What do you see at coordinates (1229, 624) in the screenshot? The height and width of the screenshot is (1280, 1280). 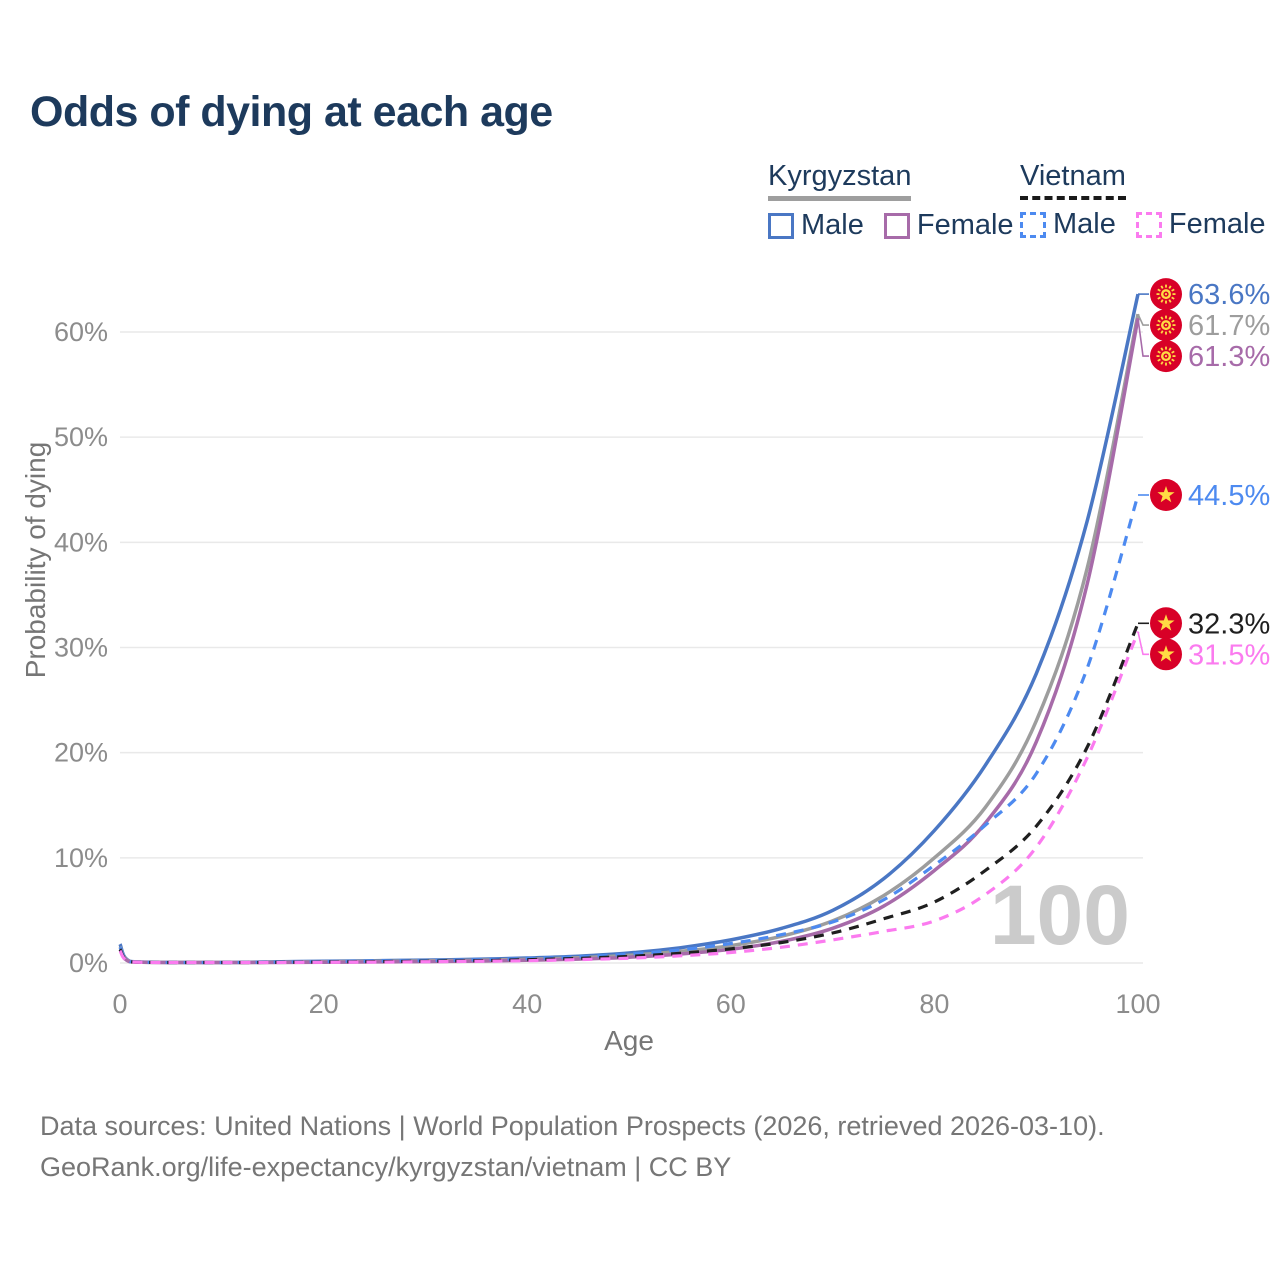 I see `end-label-vietnam-both: 32.3%` at bounding box center [1229, 624].